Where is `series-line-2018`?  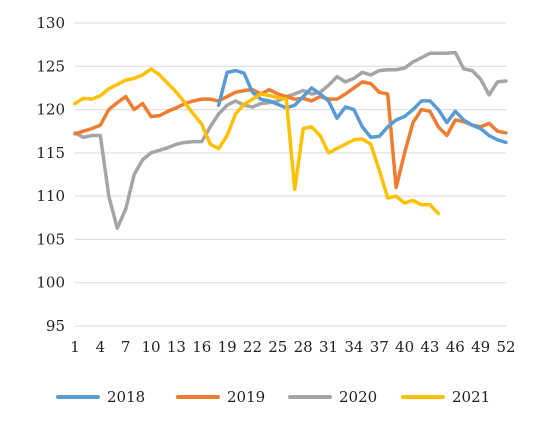
series-line-2018 is located at coordinates (362, 106).